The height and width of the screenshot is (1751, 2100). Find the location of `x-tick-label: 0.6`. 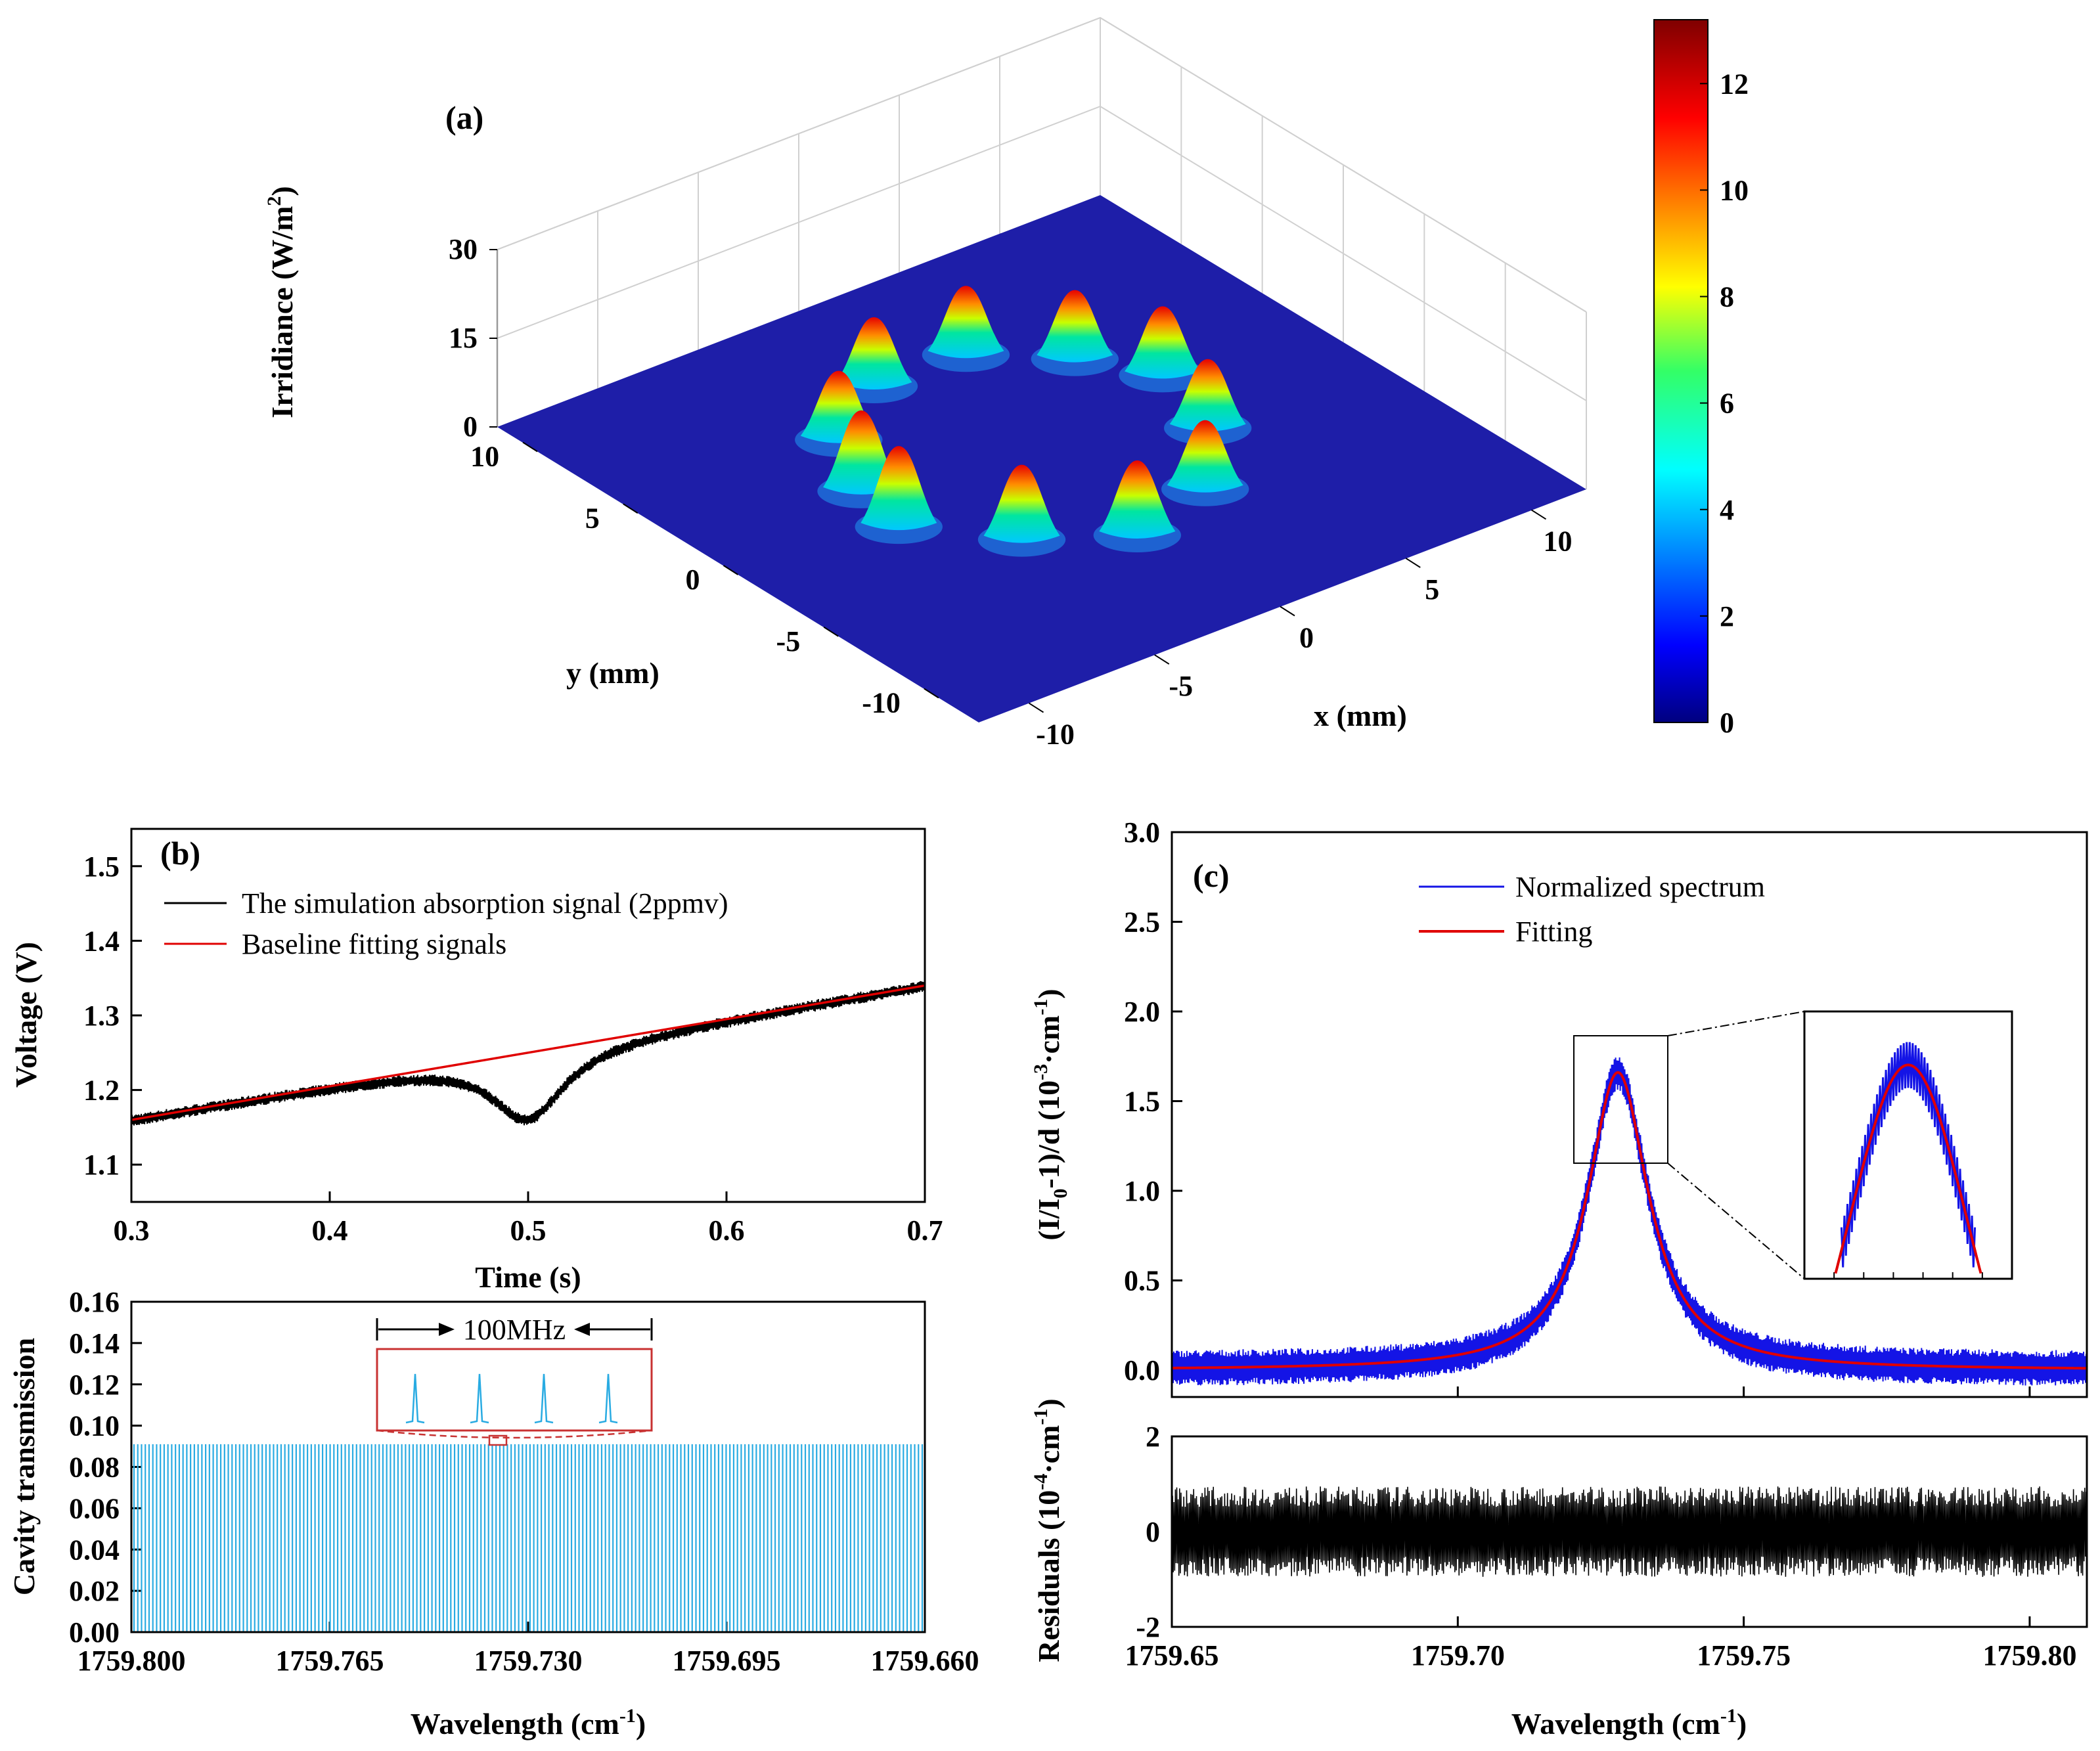

x-tick-label: 0.6 is located at coordinates (727, 1230).